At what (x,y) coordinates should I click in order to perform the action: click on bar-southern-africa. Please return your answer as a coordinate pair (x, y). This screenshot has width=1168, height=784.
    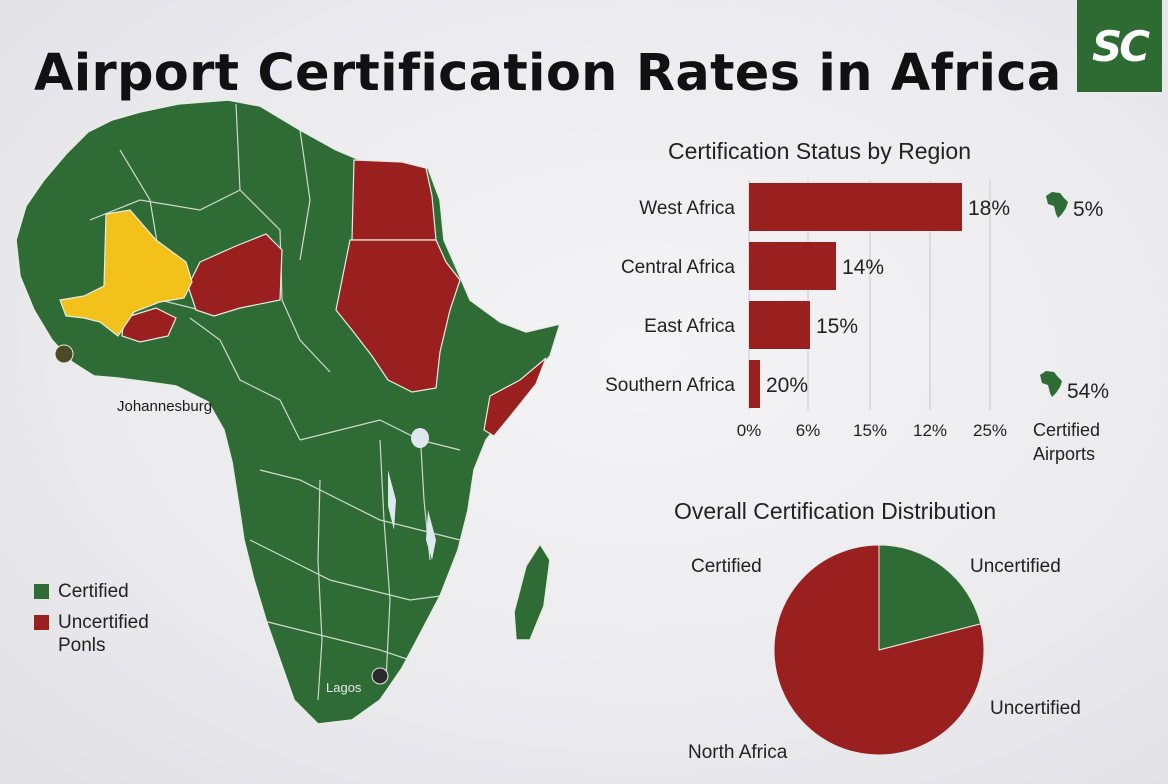
    Looking at the image, I should click on (754, 384).